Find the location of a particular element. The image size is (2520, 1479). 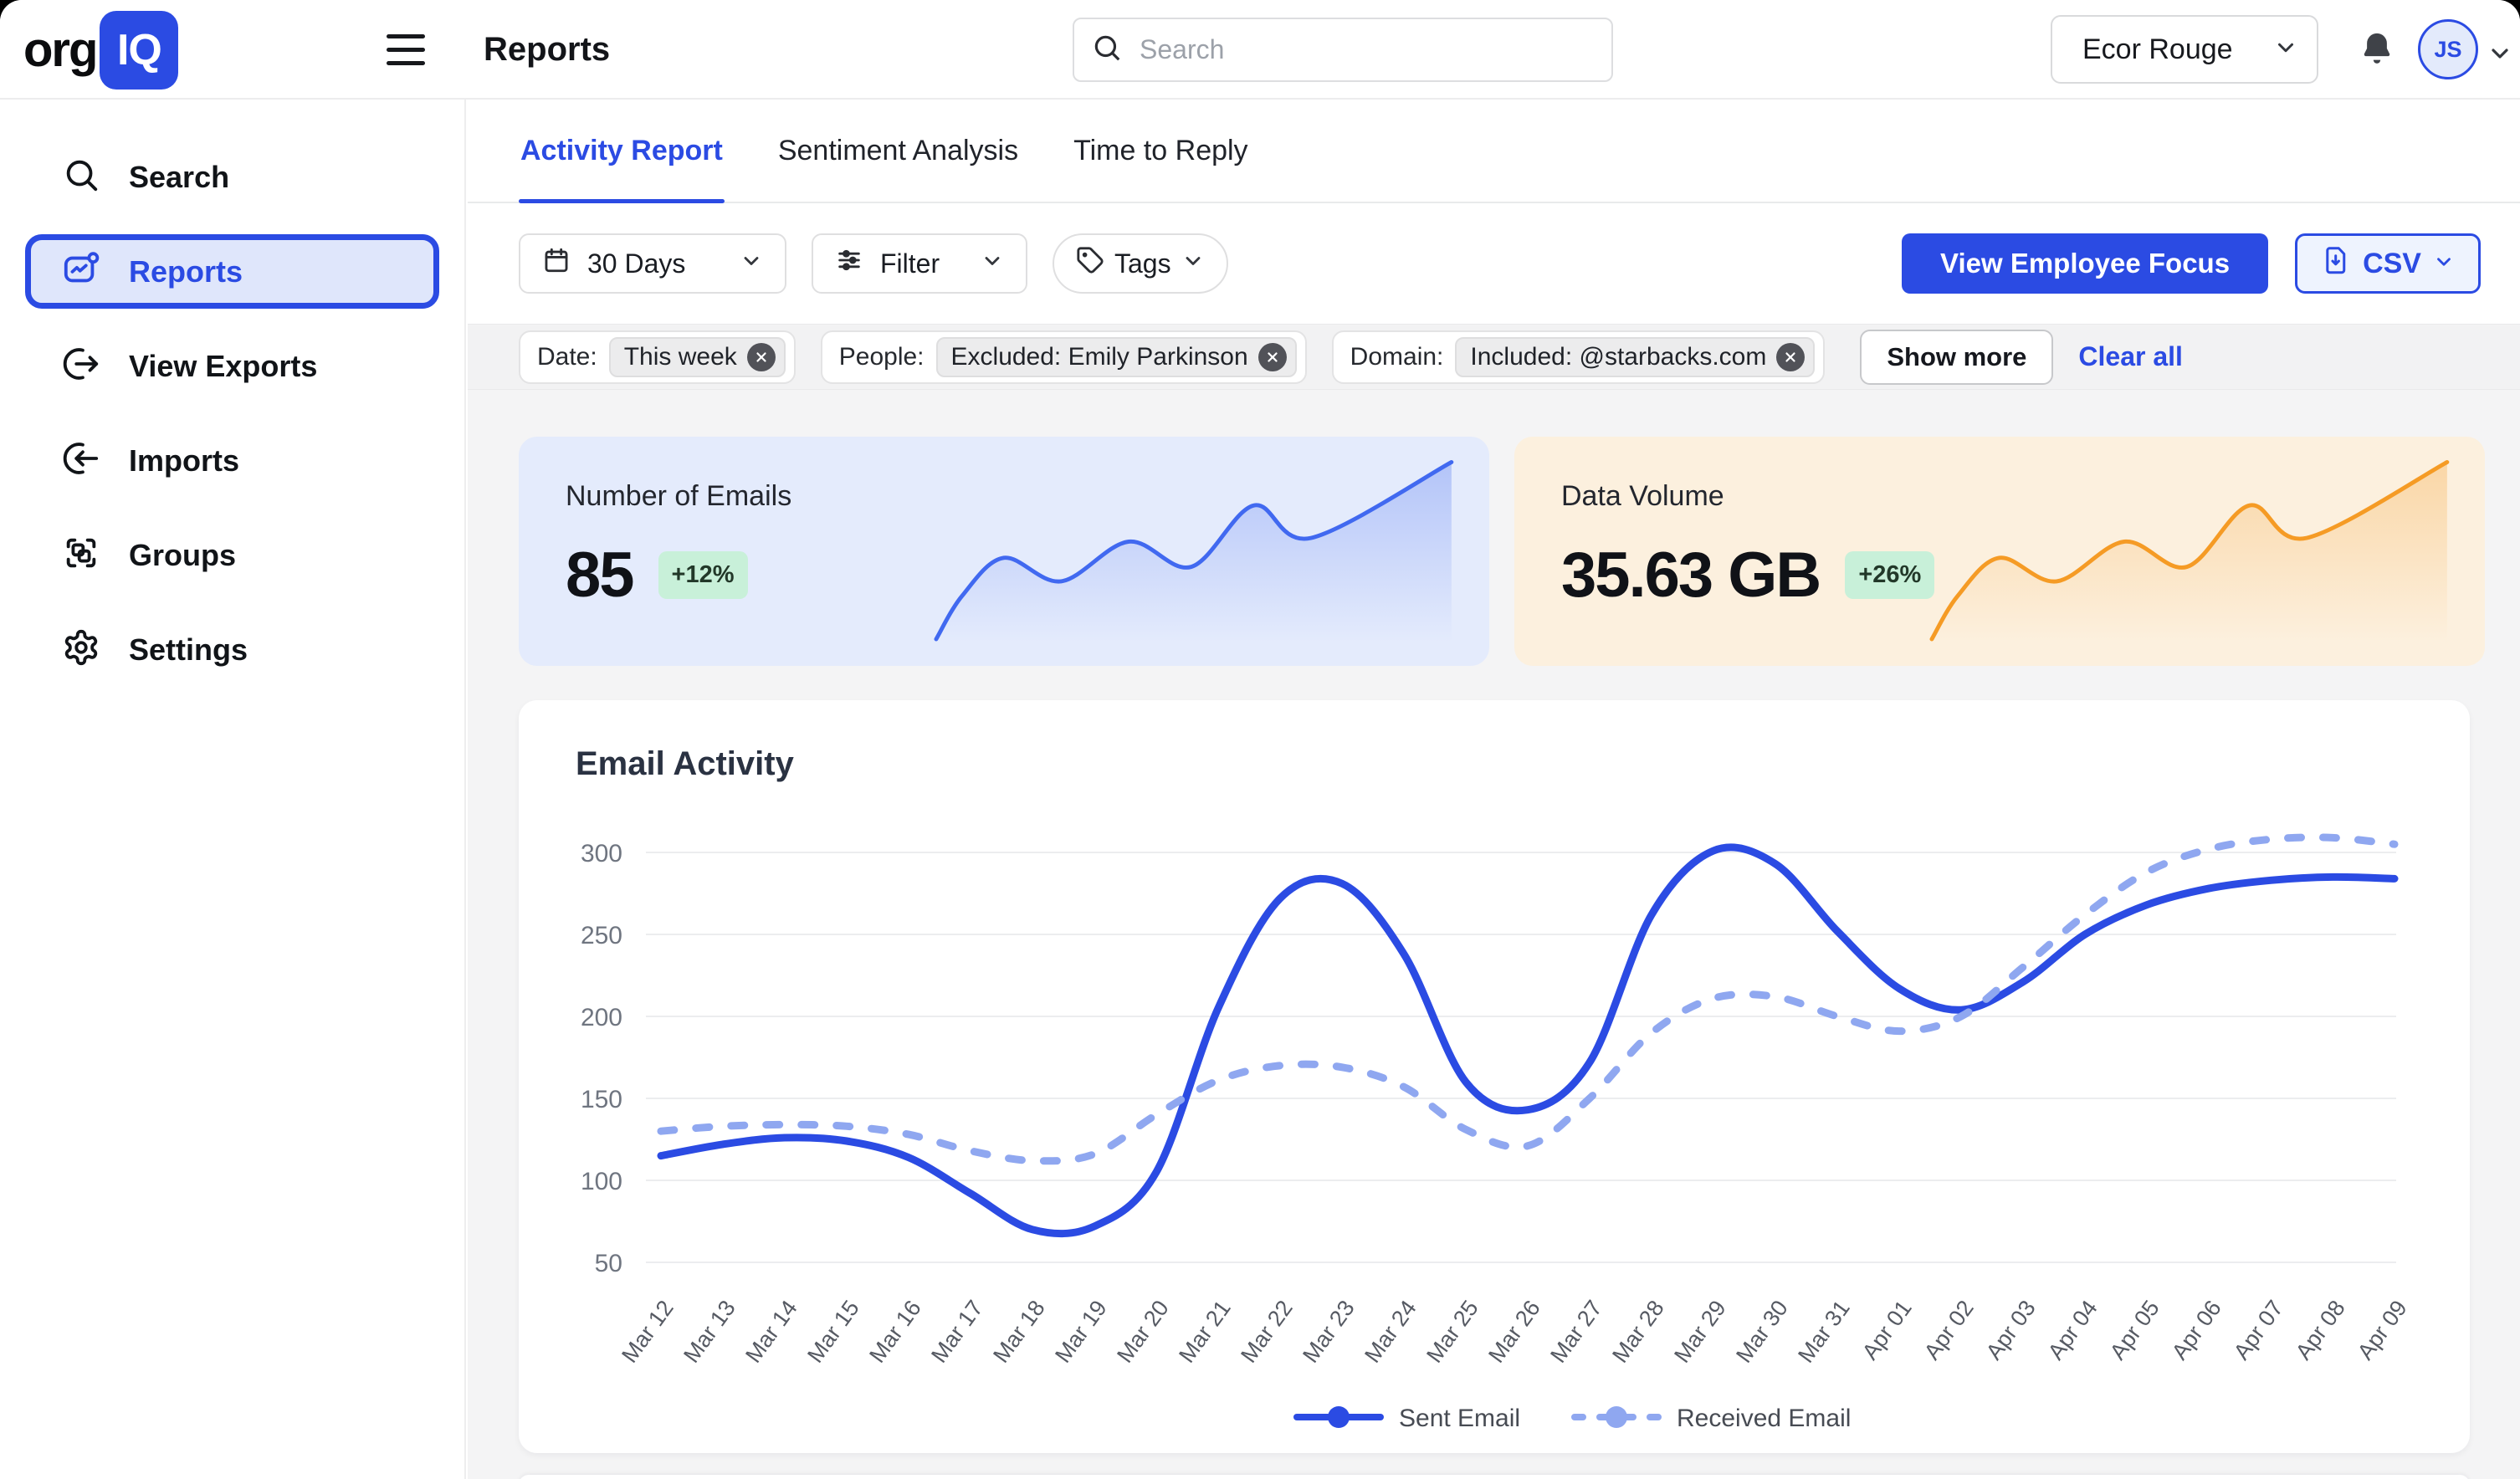

toolbar-left-group: 30 Days Filter Tags is located at coordinates (873, 263).